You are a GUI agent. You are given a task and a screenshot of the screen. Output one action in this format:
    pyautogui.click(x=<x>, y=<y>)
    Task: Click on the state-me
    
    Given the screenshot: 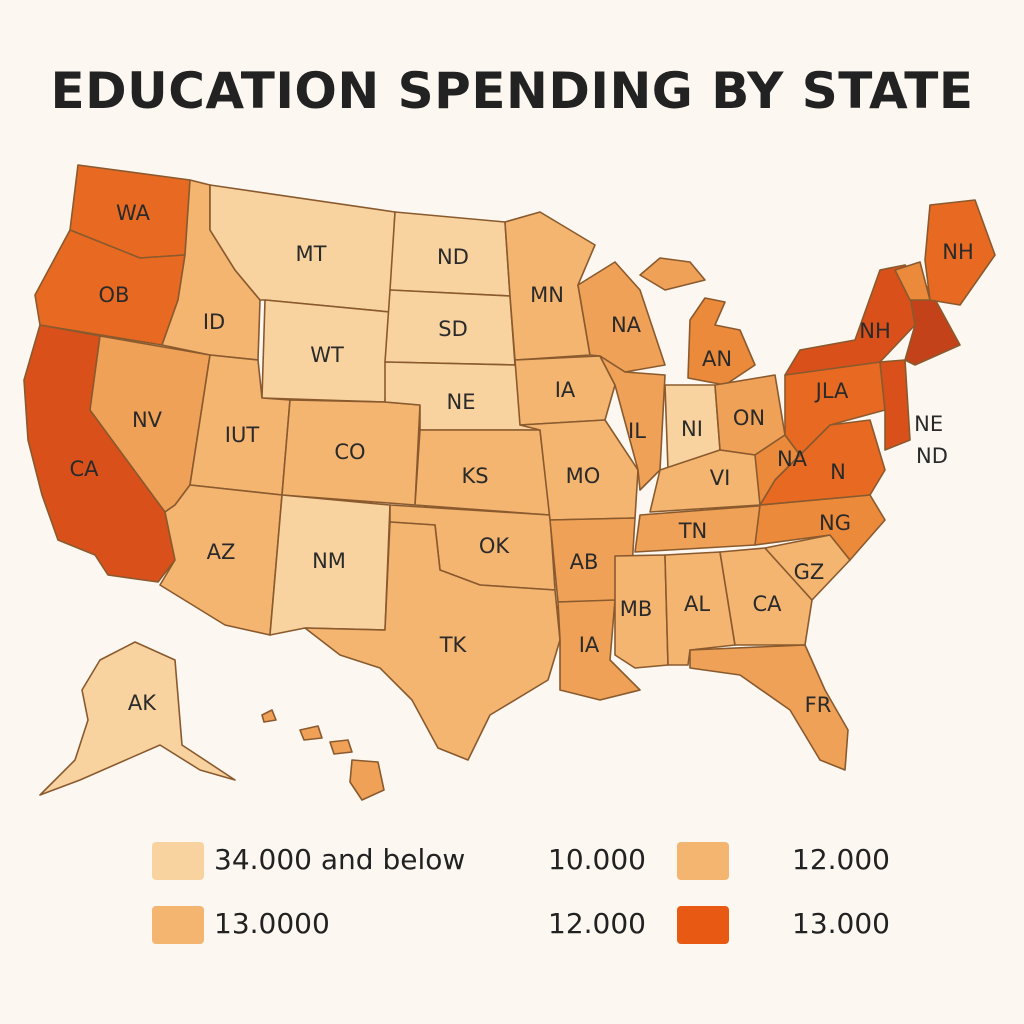 What is the action you would take?
    pyautogui.click(x=960, y=252)
    